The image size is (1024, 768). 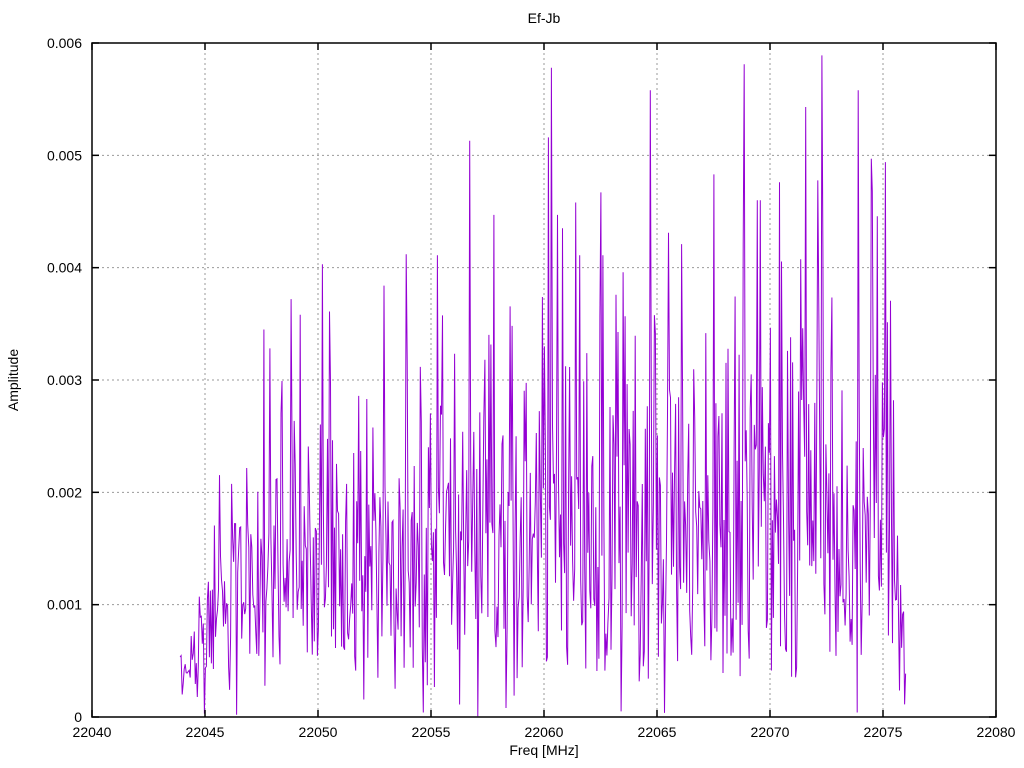 I want to click on chart-title: Ef-Jb, so click(x=544, y=18).